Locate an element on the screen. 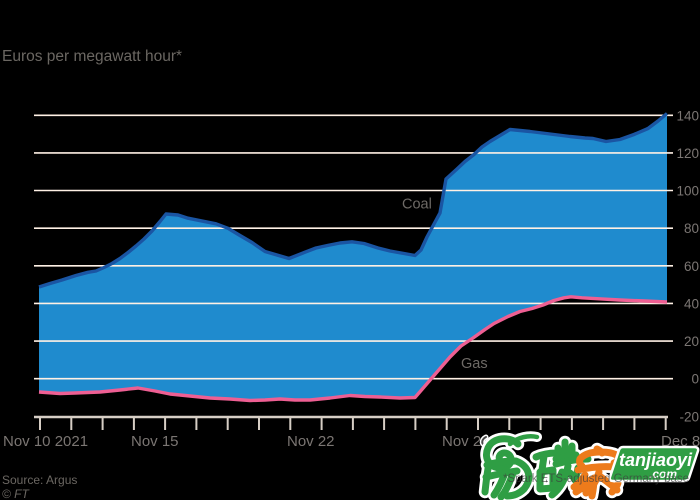 Image resolution: width=700 pixels, height=500 pixels. svg-text: Nov 15 is located at coordinates (155, 441).